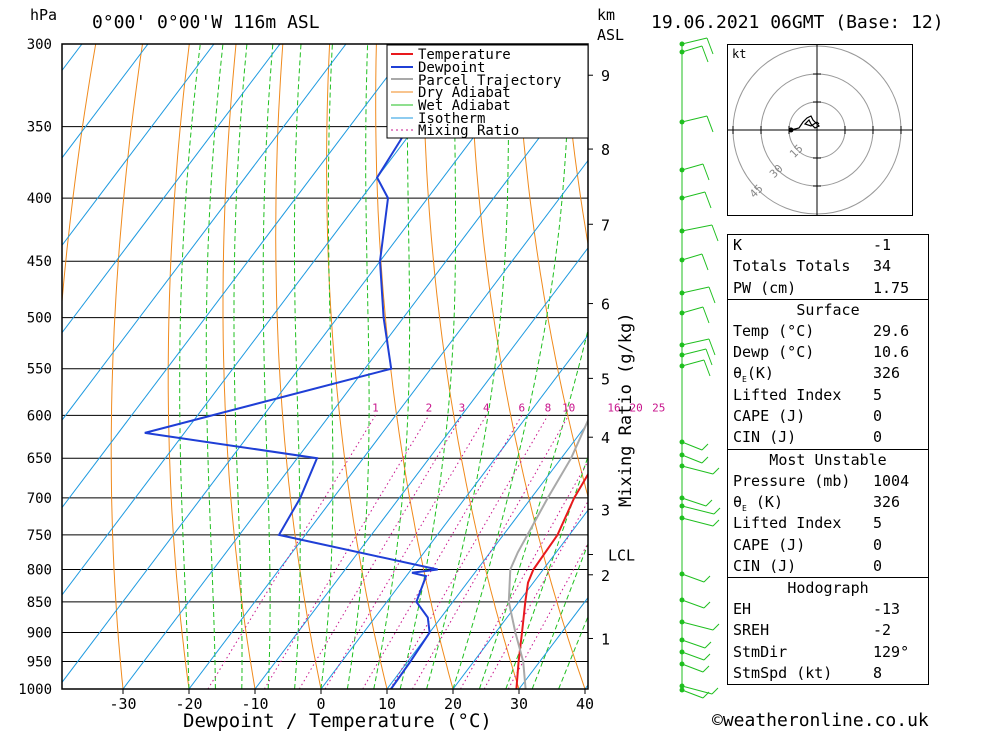 Image resolution: width=1000 pixels, height=733 pixels. What do you see at coordinates (797, 22) in the screenshot?
I see `datetime-label: 19.06.2021 06GMT (Base: 12)` at bounding box center [797, 22].